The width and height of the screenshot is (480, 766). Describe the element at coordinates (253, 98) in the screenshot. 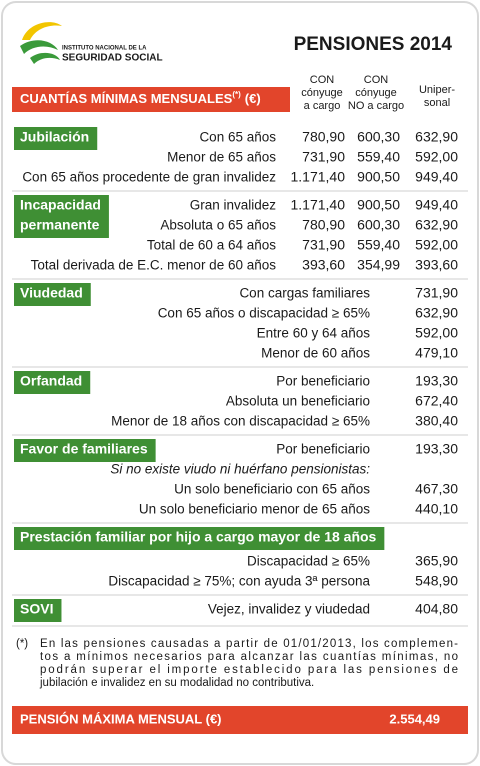

I see `unit: (€)` at that location.